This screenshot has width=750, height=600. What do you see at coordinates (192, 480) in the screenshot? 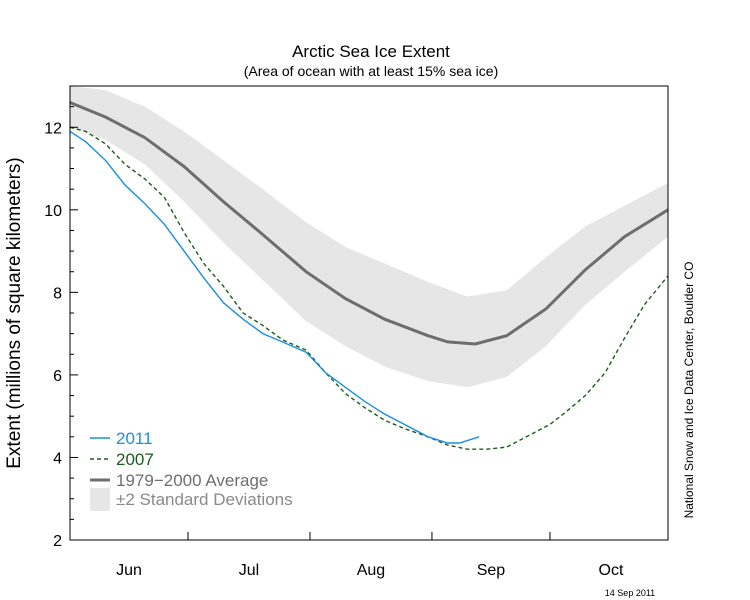
I see `legend-label-average: 1979−2000 Average` at bounding box center [192, 480].